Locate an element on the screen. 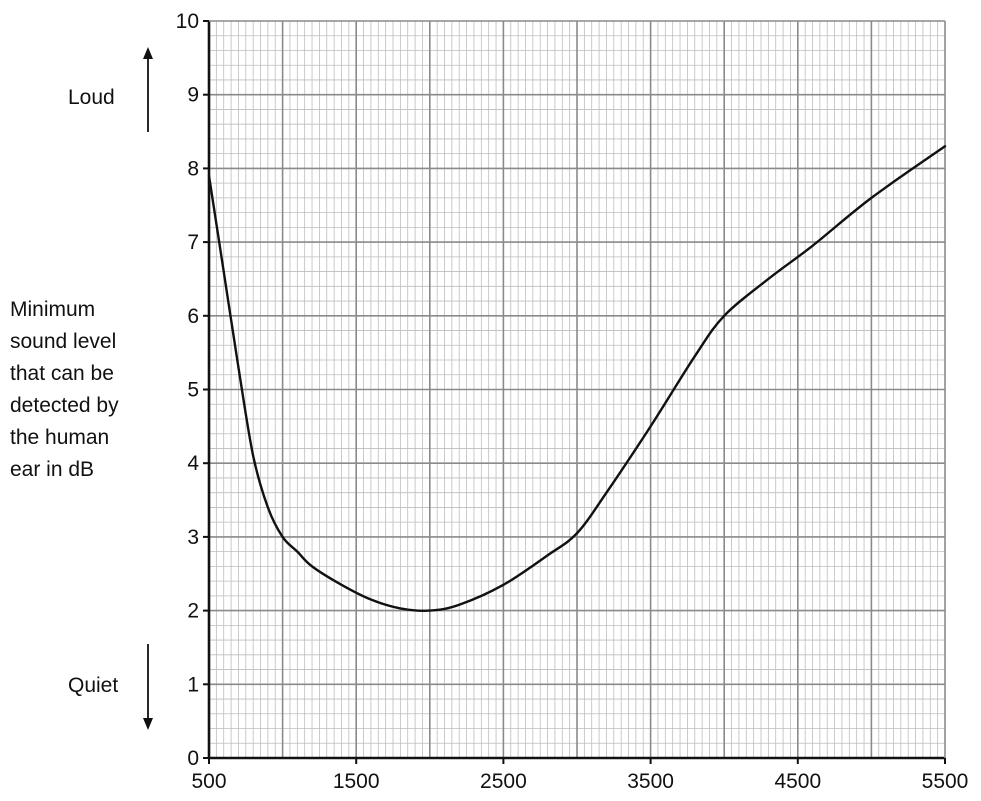  ylabel-line-6: ear in dB is located at coordinates (52, 469).